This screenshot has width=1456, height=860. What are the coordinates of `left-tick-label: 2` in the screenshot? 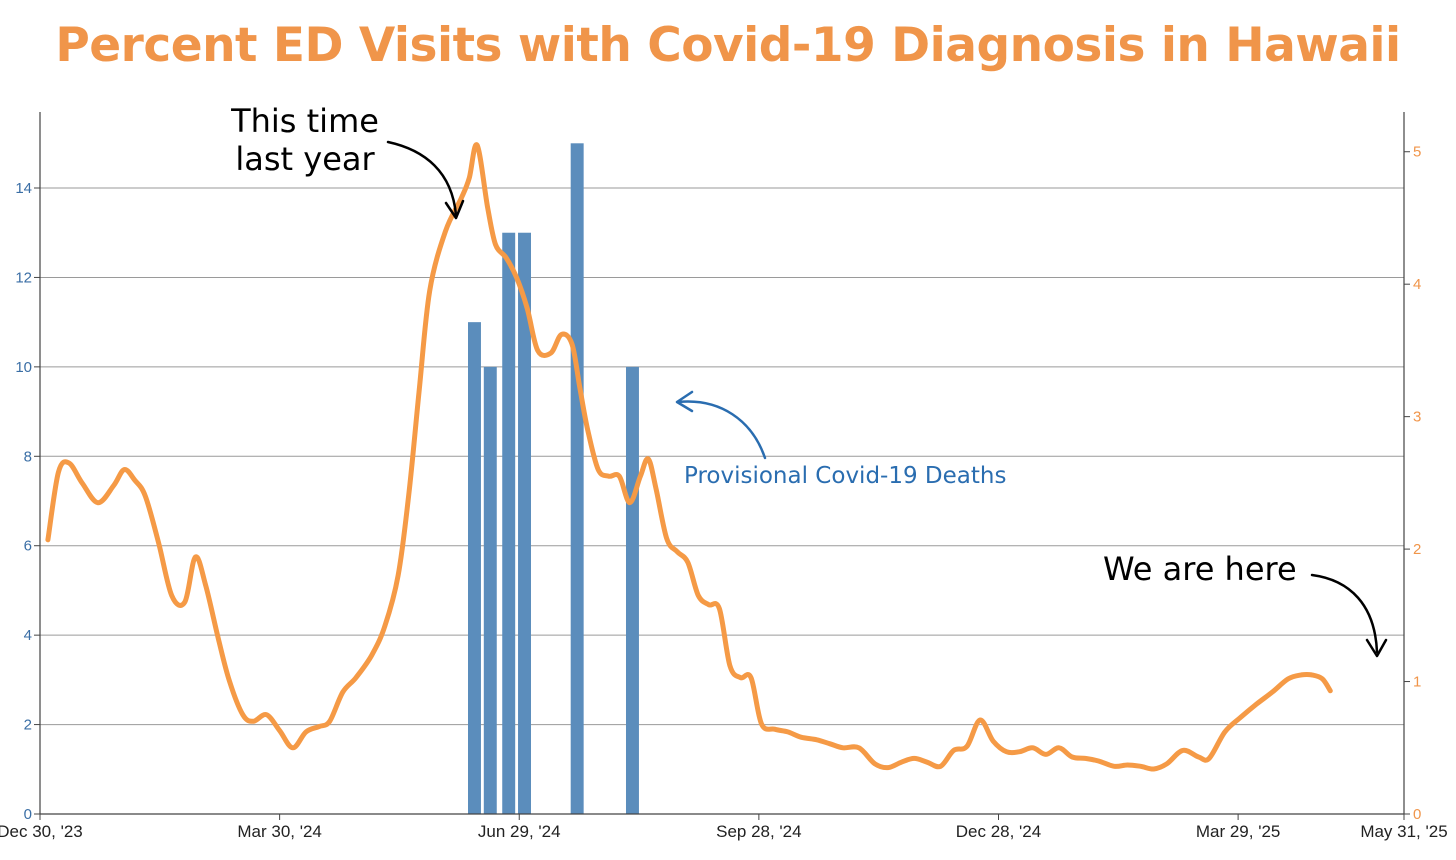 It's located at (28, 725).